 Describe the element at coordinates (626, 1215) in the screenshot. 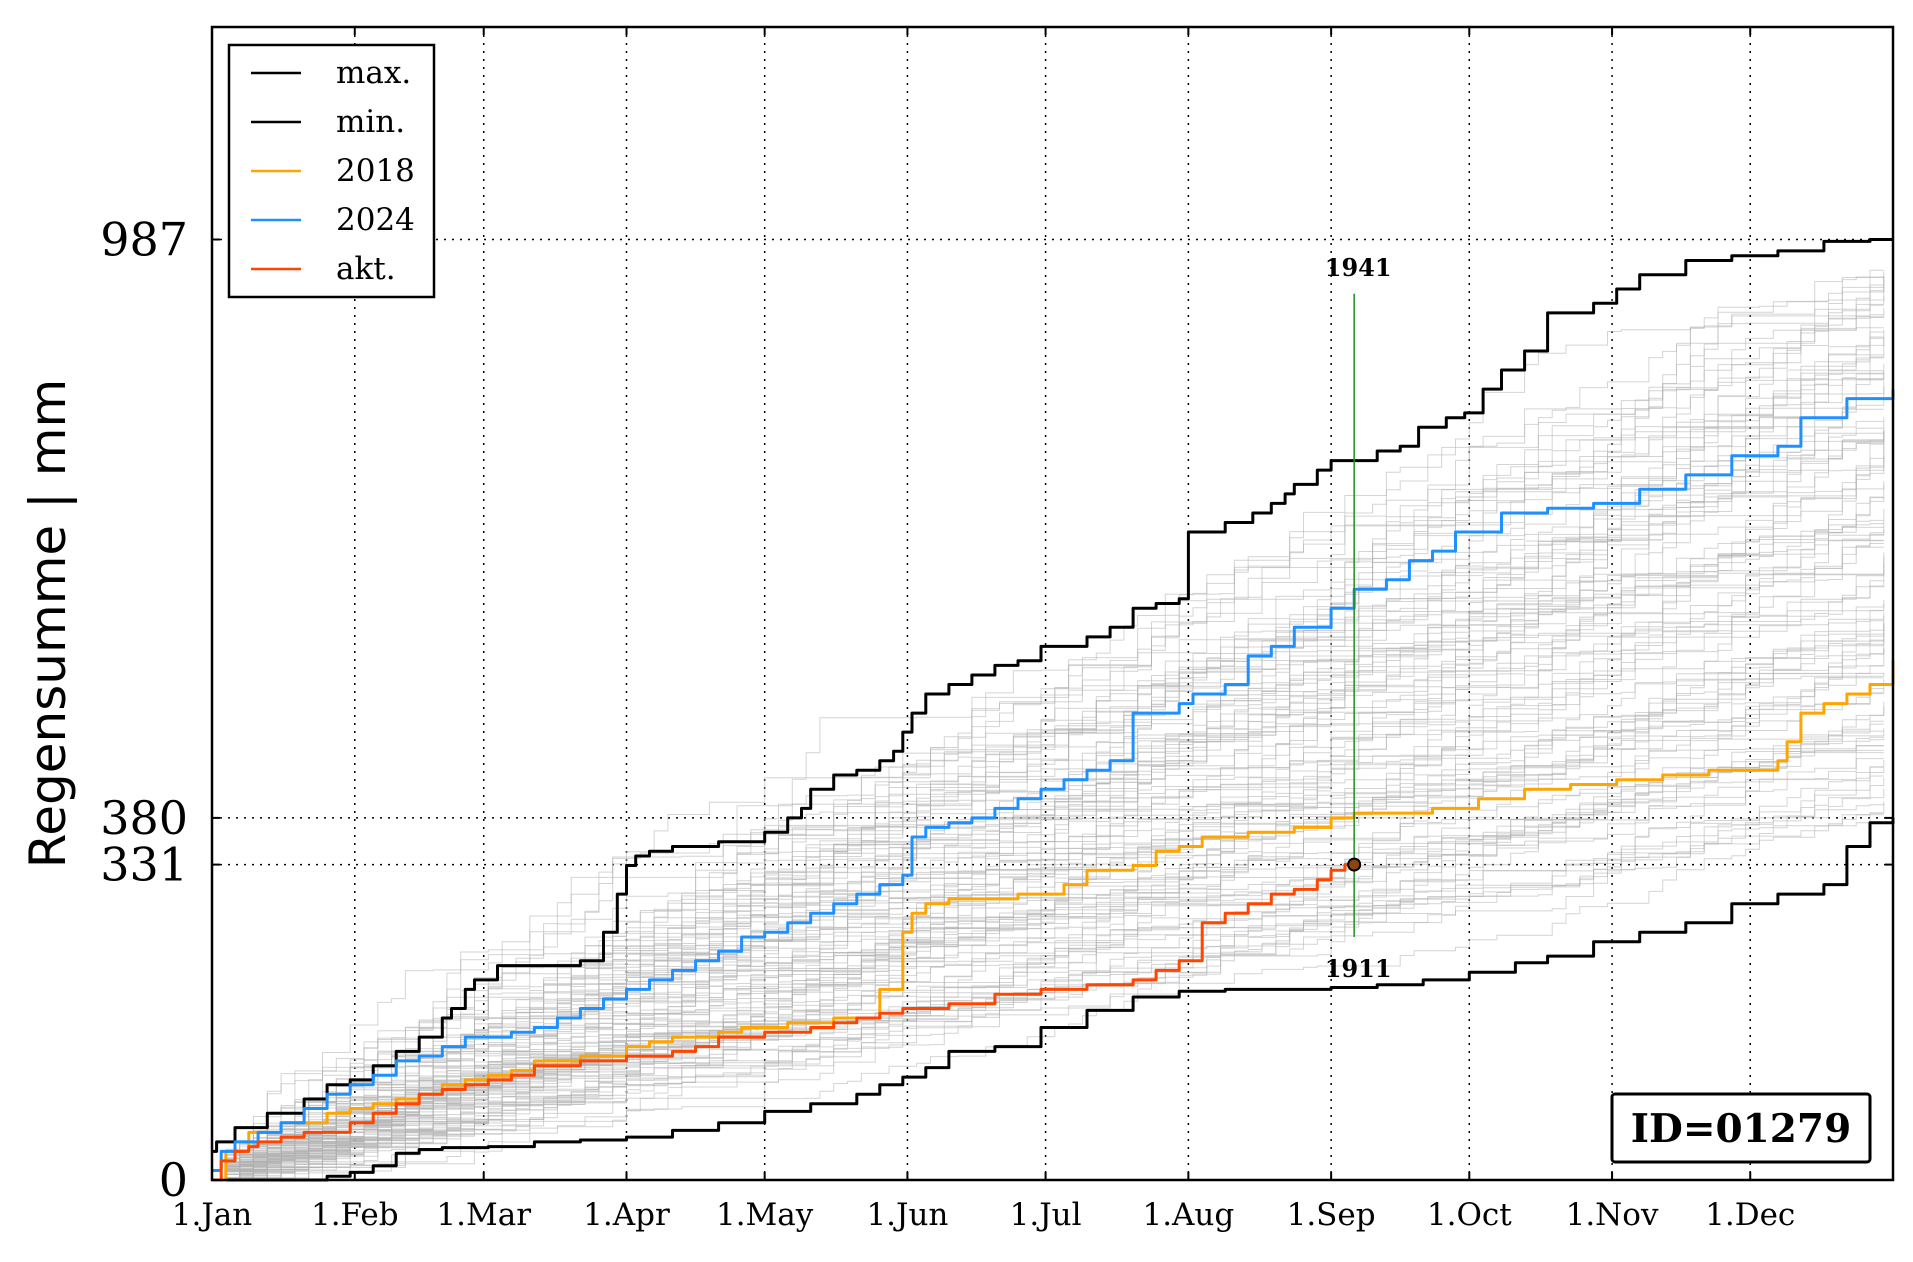

I see `x-tick-label: 1.Apr` at that location.